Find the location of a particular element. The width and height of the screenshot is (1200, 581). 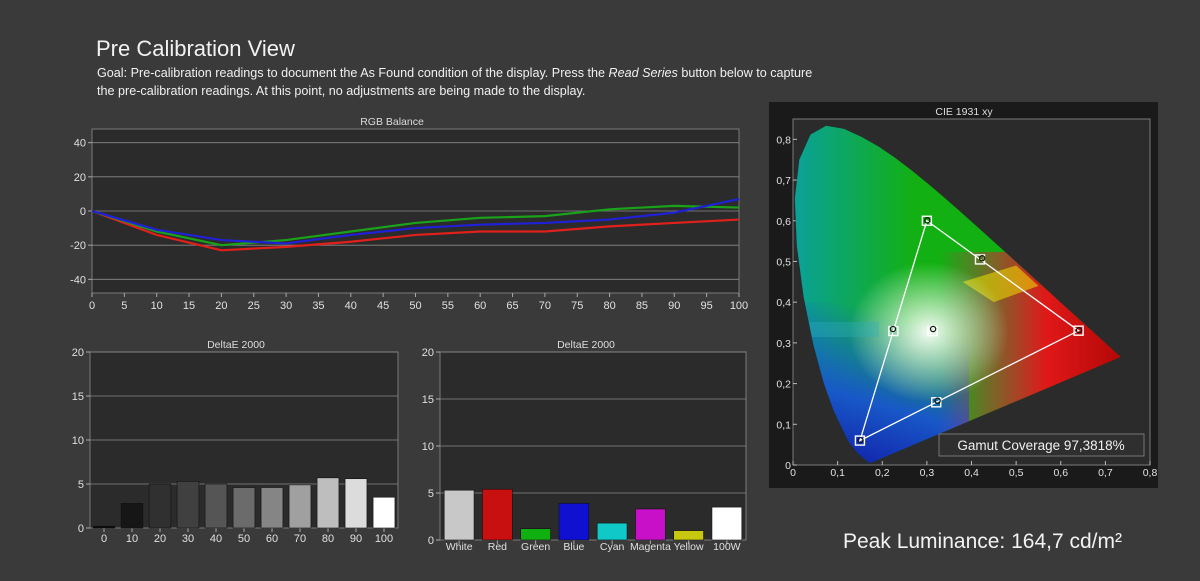

bar-white is located at coordinates (459, 515).